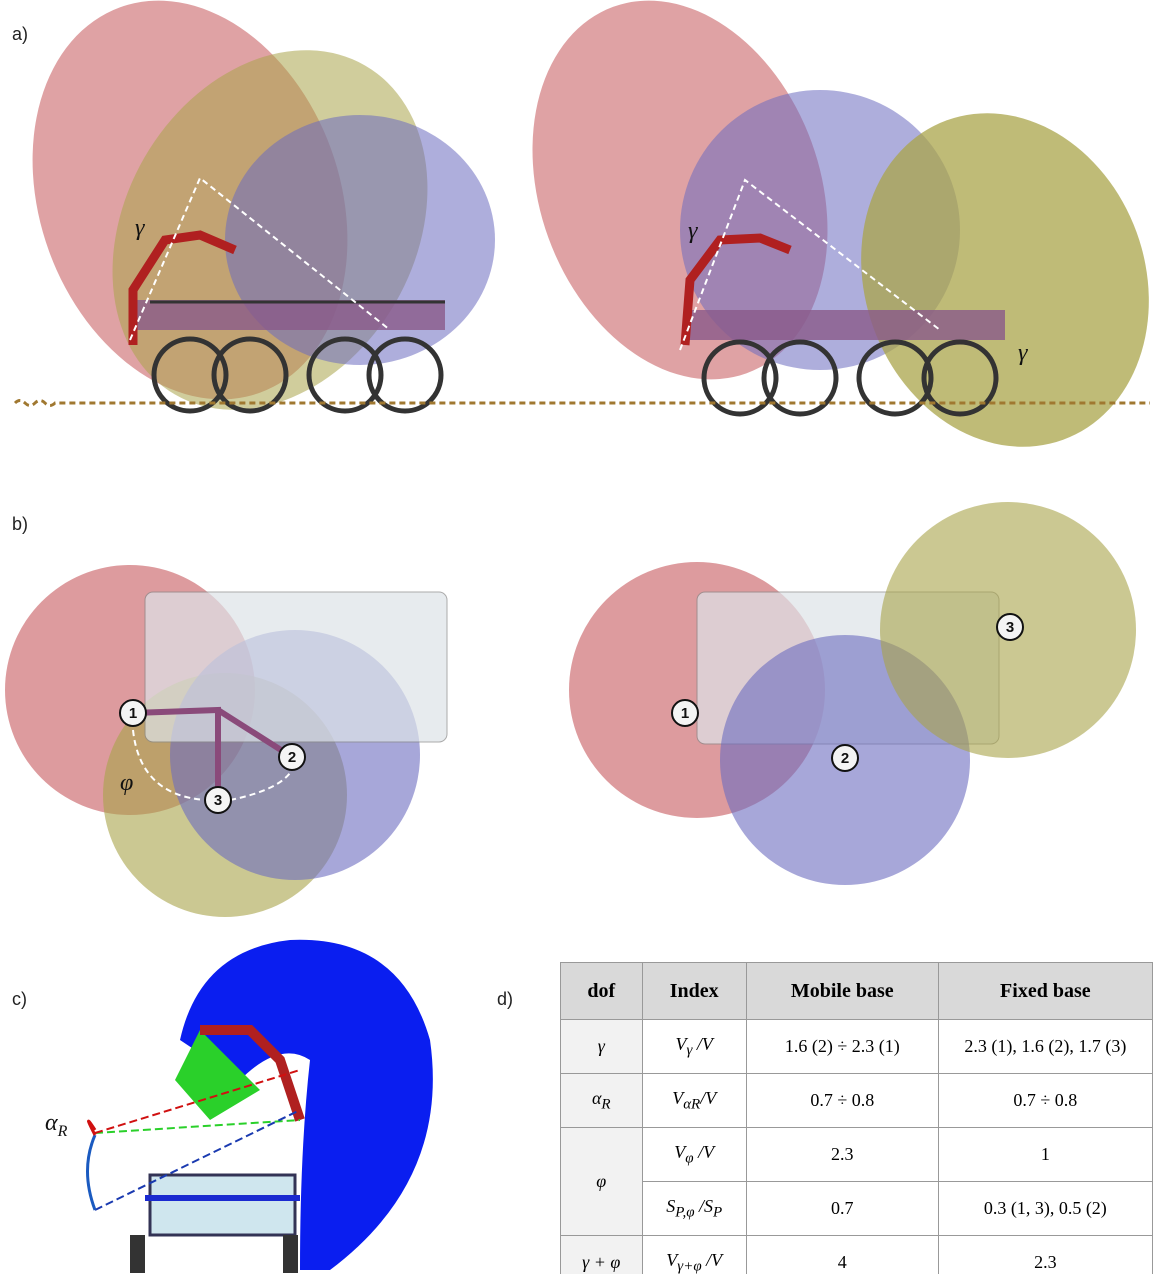 Image resolution: width=1153 pixels, height=1274 pixels. What do you see at coordinates (694, 1254) in the screenshot?
I see `cell: Vγ+φ /V` at bounding box center [694, 1254].